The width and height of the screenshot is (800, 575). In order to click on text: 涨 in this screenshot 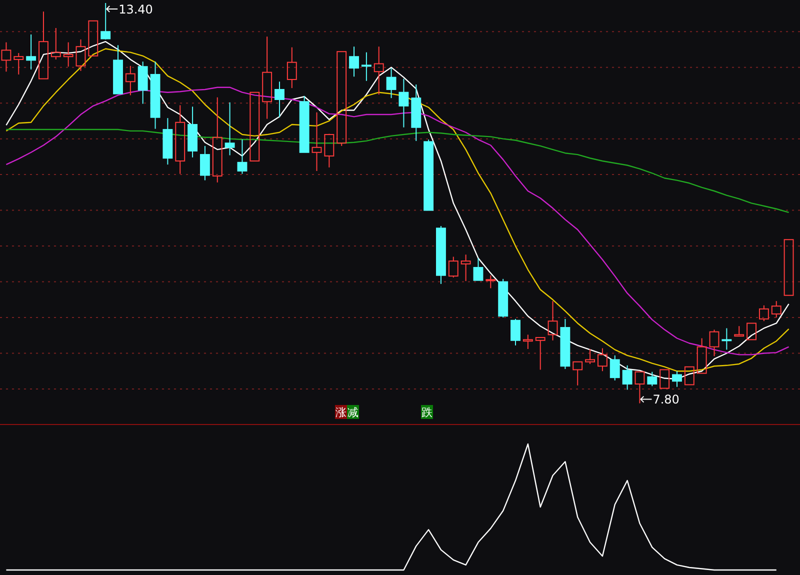, I will do `click(341, 412)`.